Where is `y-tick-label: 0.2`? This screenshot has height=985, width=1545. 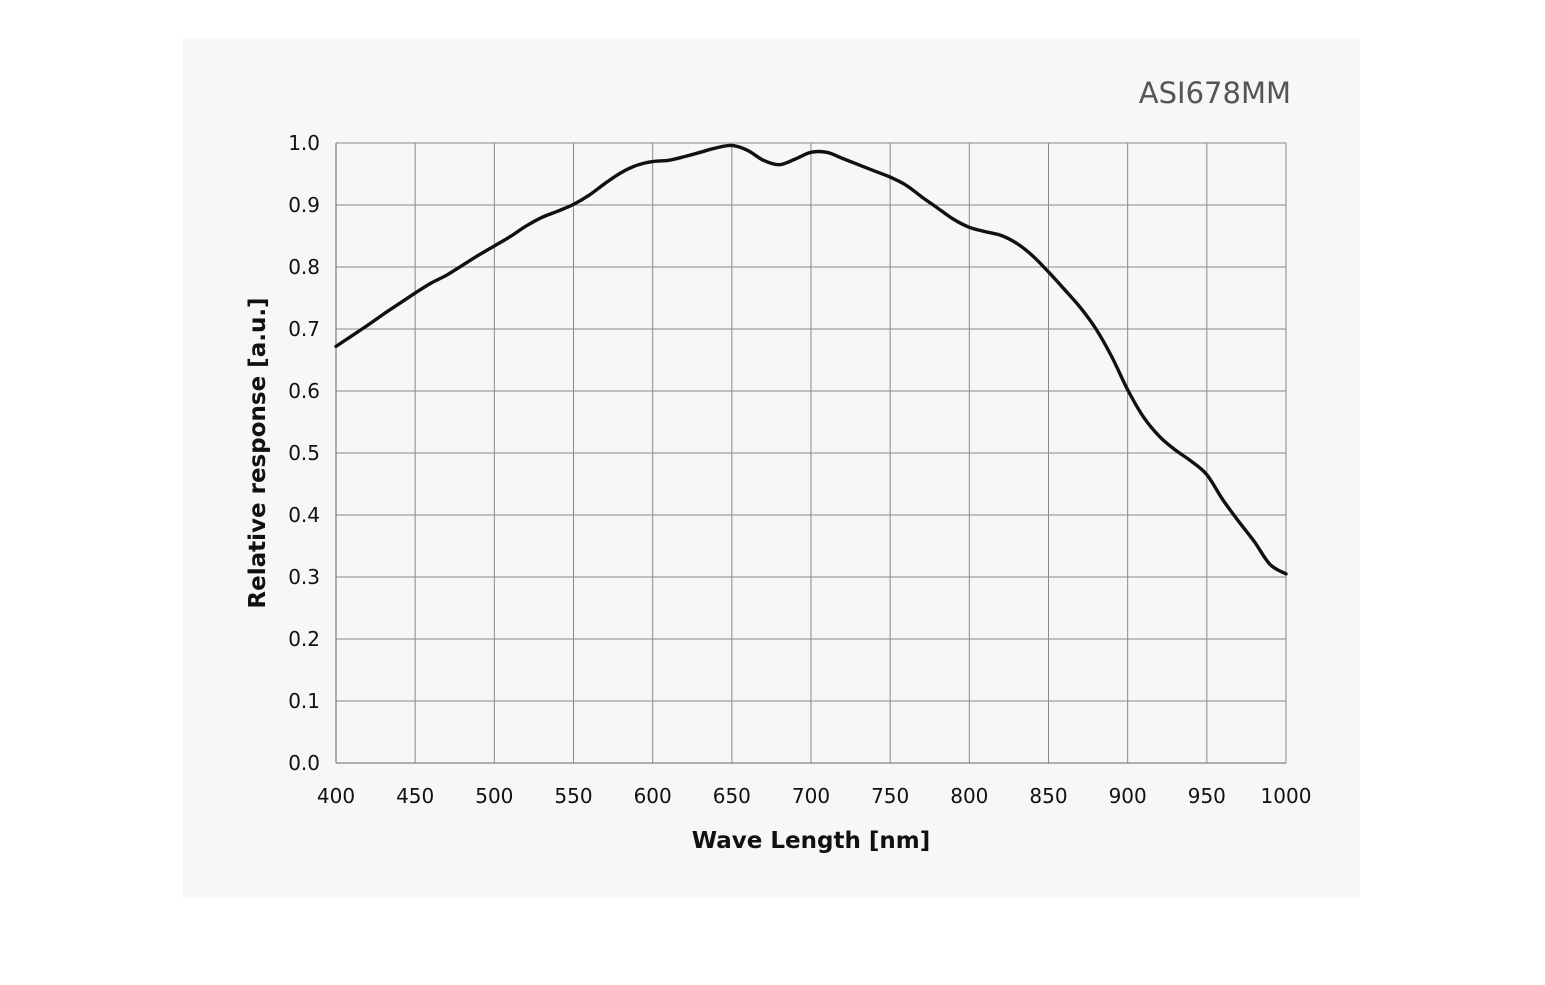 y-tick-label: 0.2 is located at coordinates (304, 639).